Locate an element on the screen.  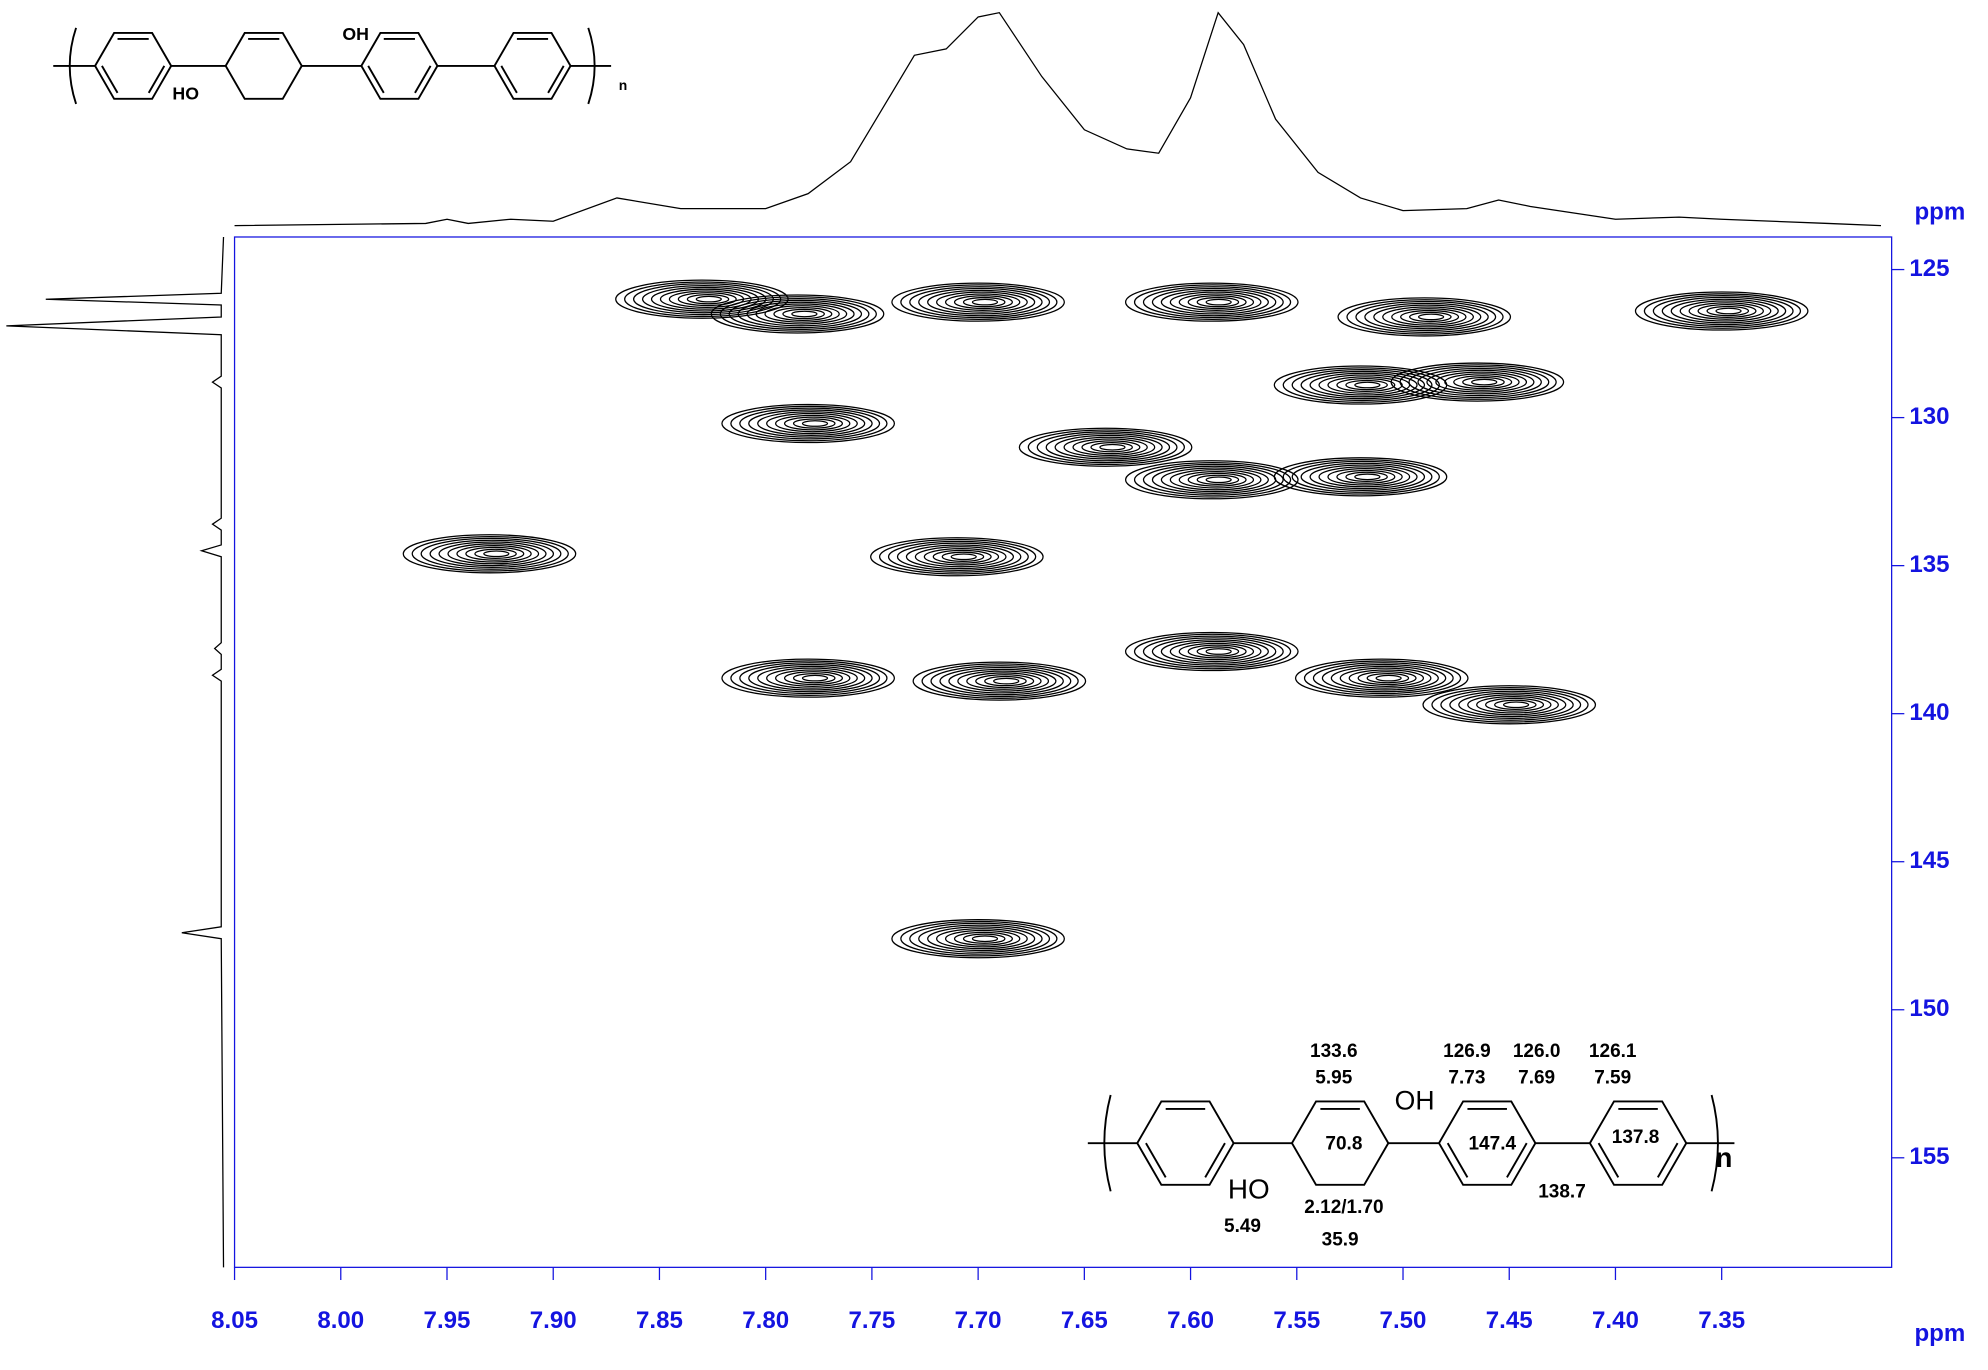
x-tick-label: 7.45 is located at coordinates (1509, 1320).